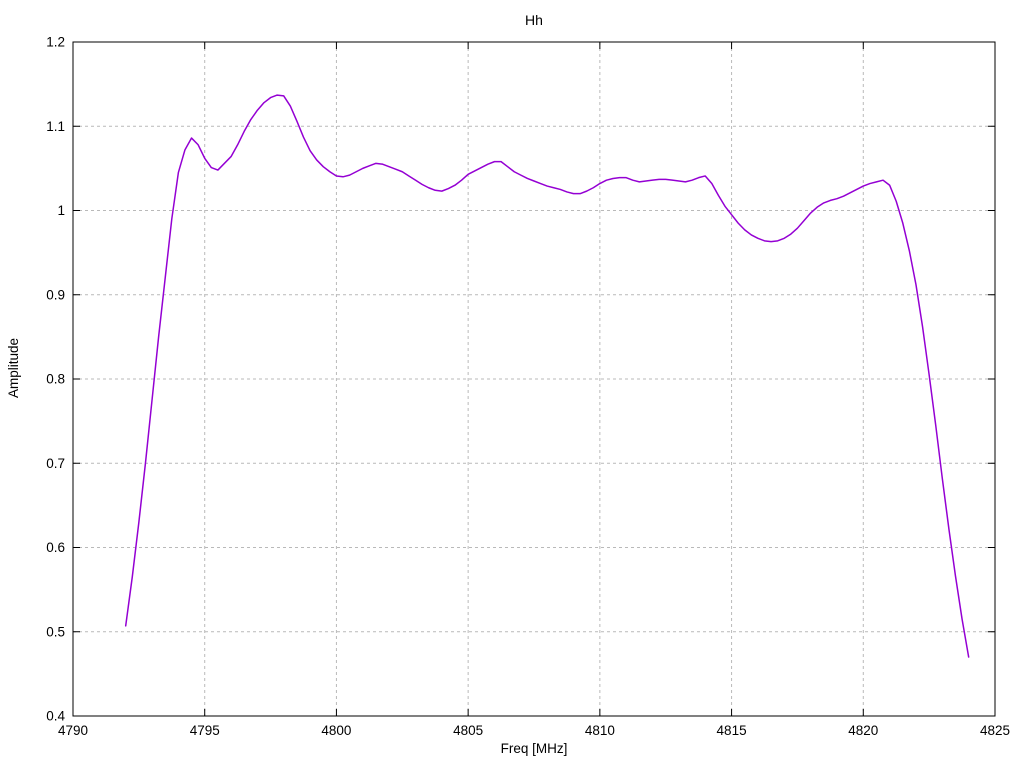 The image size is (1024, 768). What do you see at coordinates (55, 547) in the screenshot?
I see `y-tick-label: 0.6` at bounding box center [55, 547].